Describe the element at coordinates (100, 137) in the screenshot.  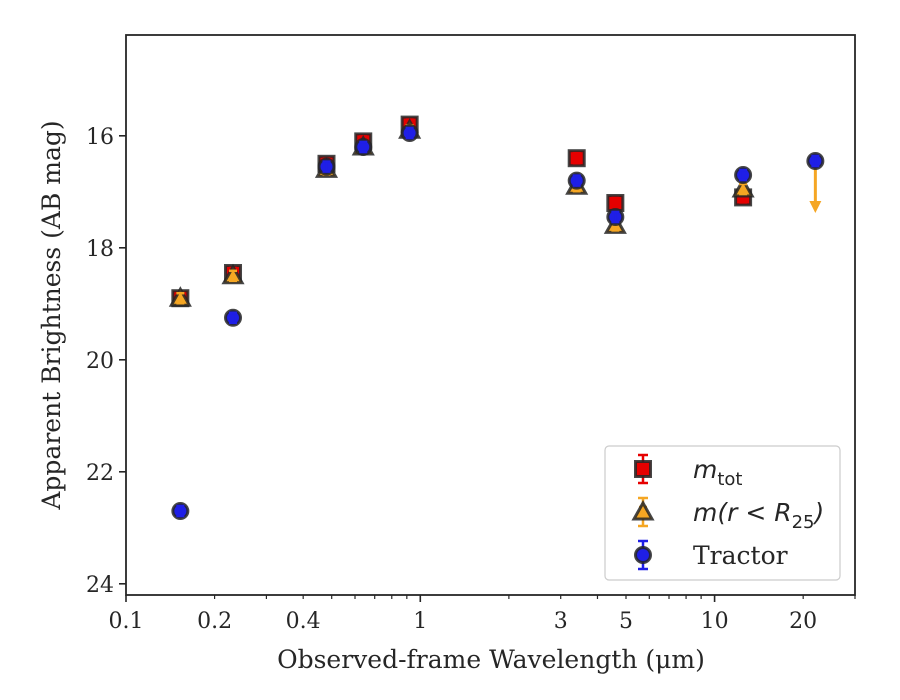
I see `y-tick-label: 16` at that location.